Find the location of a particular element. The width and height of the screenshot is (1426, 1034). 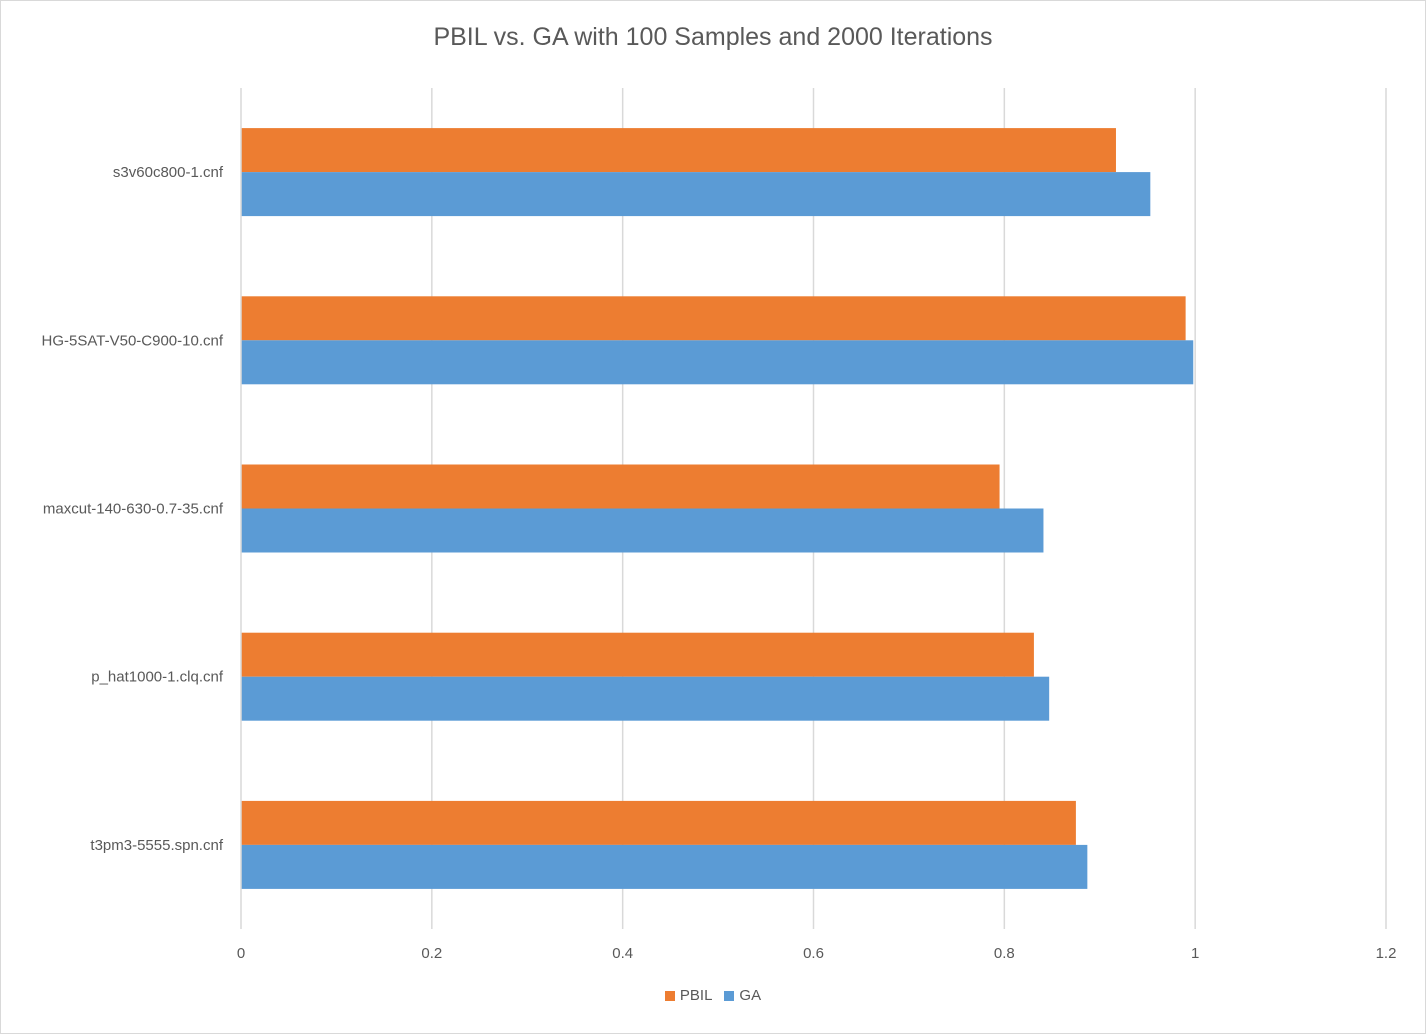

legend-item: GA is located at coordinates (742, 995).